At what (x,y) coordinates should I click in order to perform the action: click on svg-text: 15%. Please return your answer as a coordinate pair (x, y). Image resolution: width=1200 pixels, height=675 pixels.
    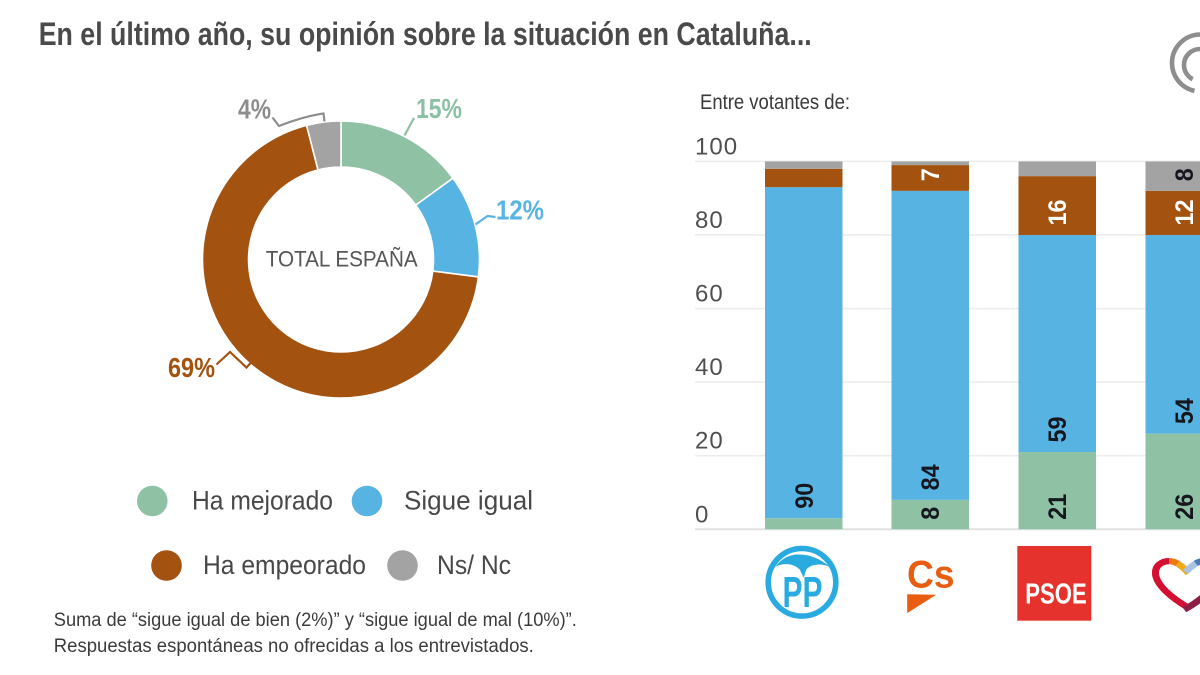
    Looking at the image, I should click on (439, 108).